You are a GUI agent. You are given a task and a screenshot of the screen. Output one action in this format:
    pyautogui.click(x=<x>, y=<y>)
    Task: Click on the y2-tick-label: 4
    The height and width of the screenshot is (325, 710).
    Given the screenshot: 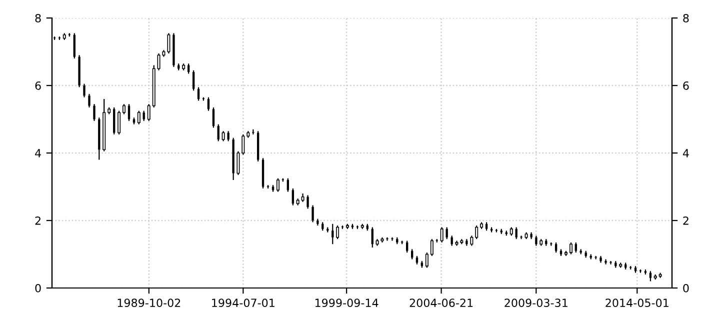 What is the action you would take?
    pyautogui.click(x=685, y=153)
    